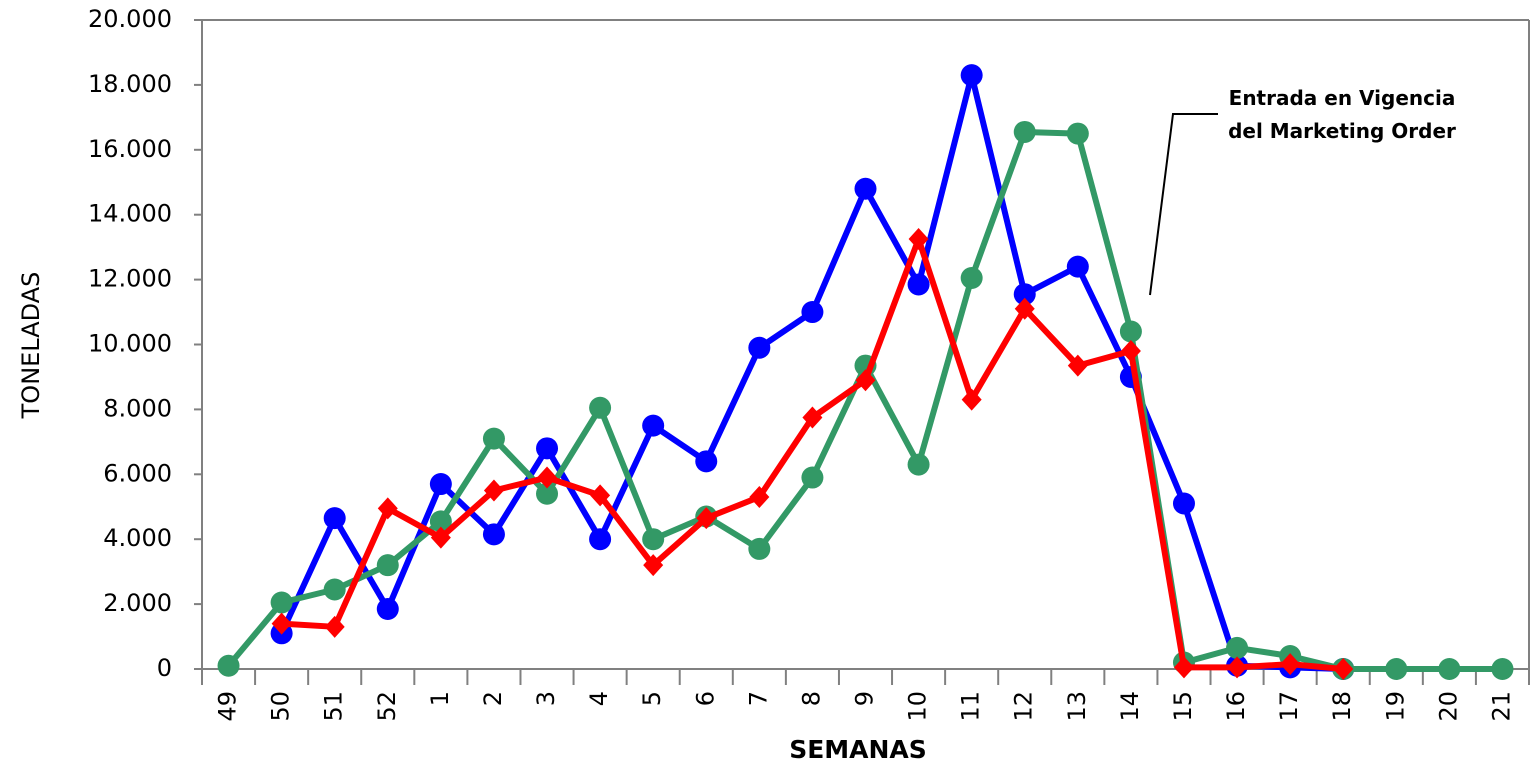  Describe the element at coordinates (130, 279) in the screenshot. I see `y-tick-label: 12.000` at that location.